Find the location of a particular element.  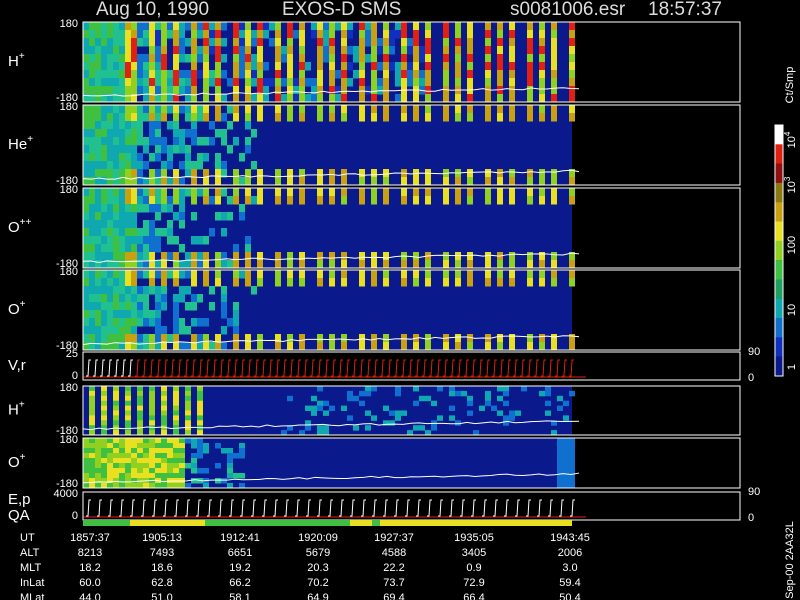

table-cell: MLT is located at coordinates (30, 568).